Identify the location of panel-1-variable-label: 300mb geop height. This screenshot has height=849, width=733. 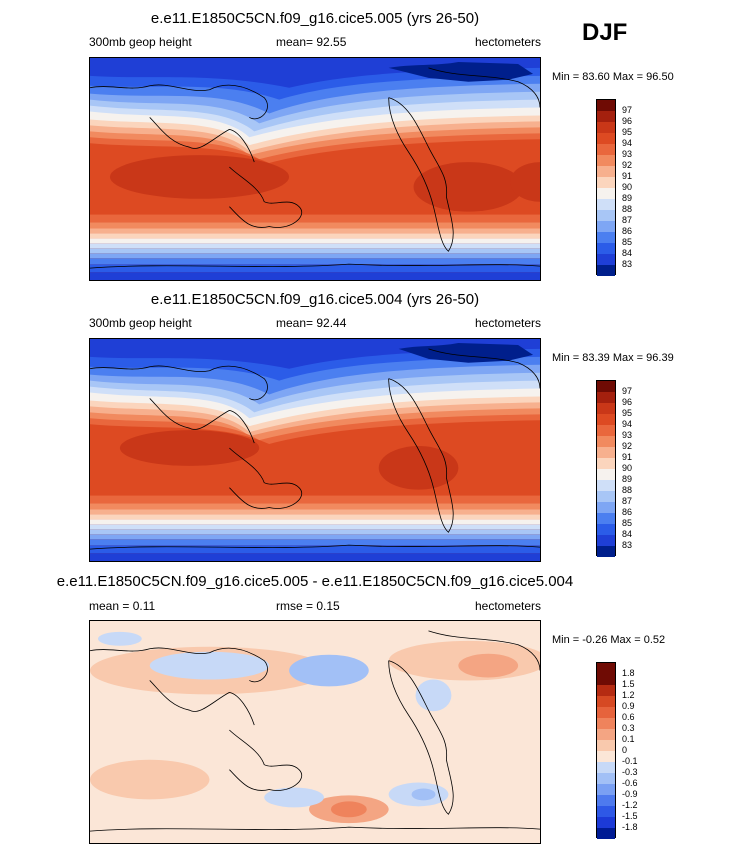
(140, 42).